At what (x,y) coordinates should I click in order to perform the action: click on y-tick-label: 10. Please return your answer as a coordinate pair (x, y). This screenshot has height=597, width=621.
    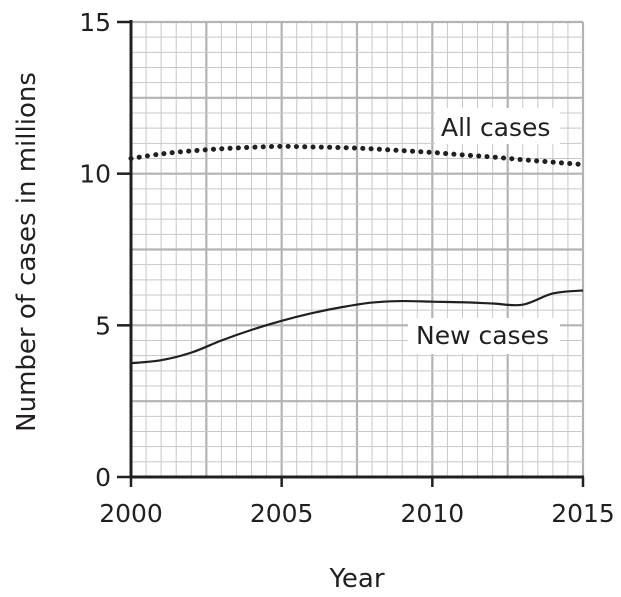
    Looking at the image, I should click on (95, 174).